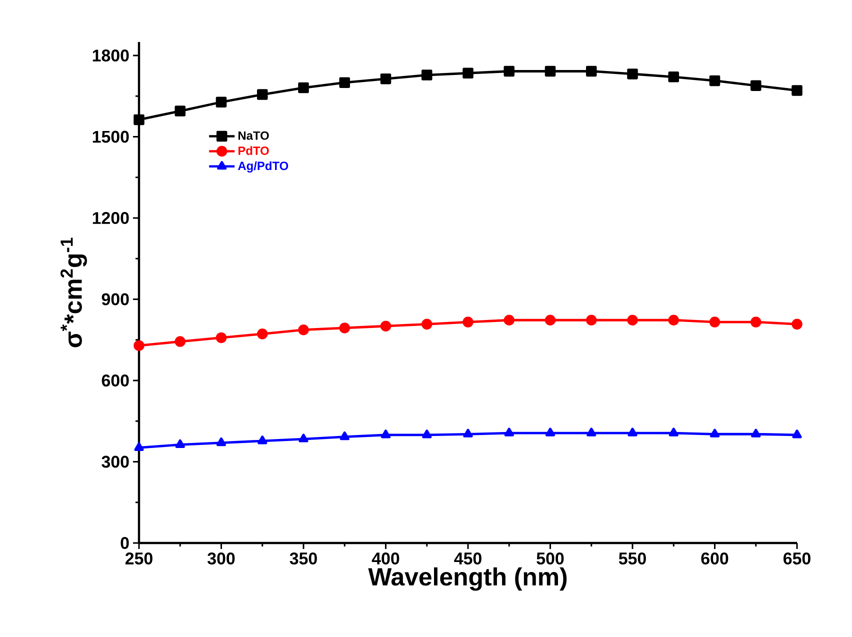 The width and height of the screenshot is (852, 637). I want to click on y-tick-label: 900, so click(115, 299).